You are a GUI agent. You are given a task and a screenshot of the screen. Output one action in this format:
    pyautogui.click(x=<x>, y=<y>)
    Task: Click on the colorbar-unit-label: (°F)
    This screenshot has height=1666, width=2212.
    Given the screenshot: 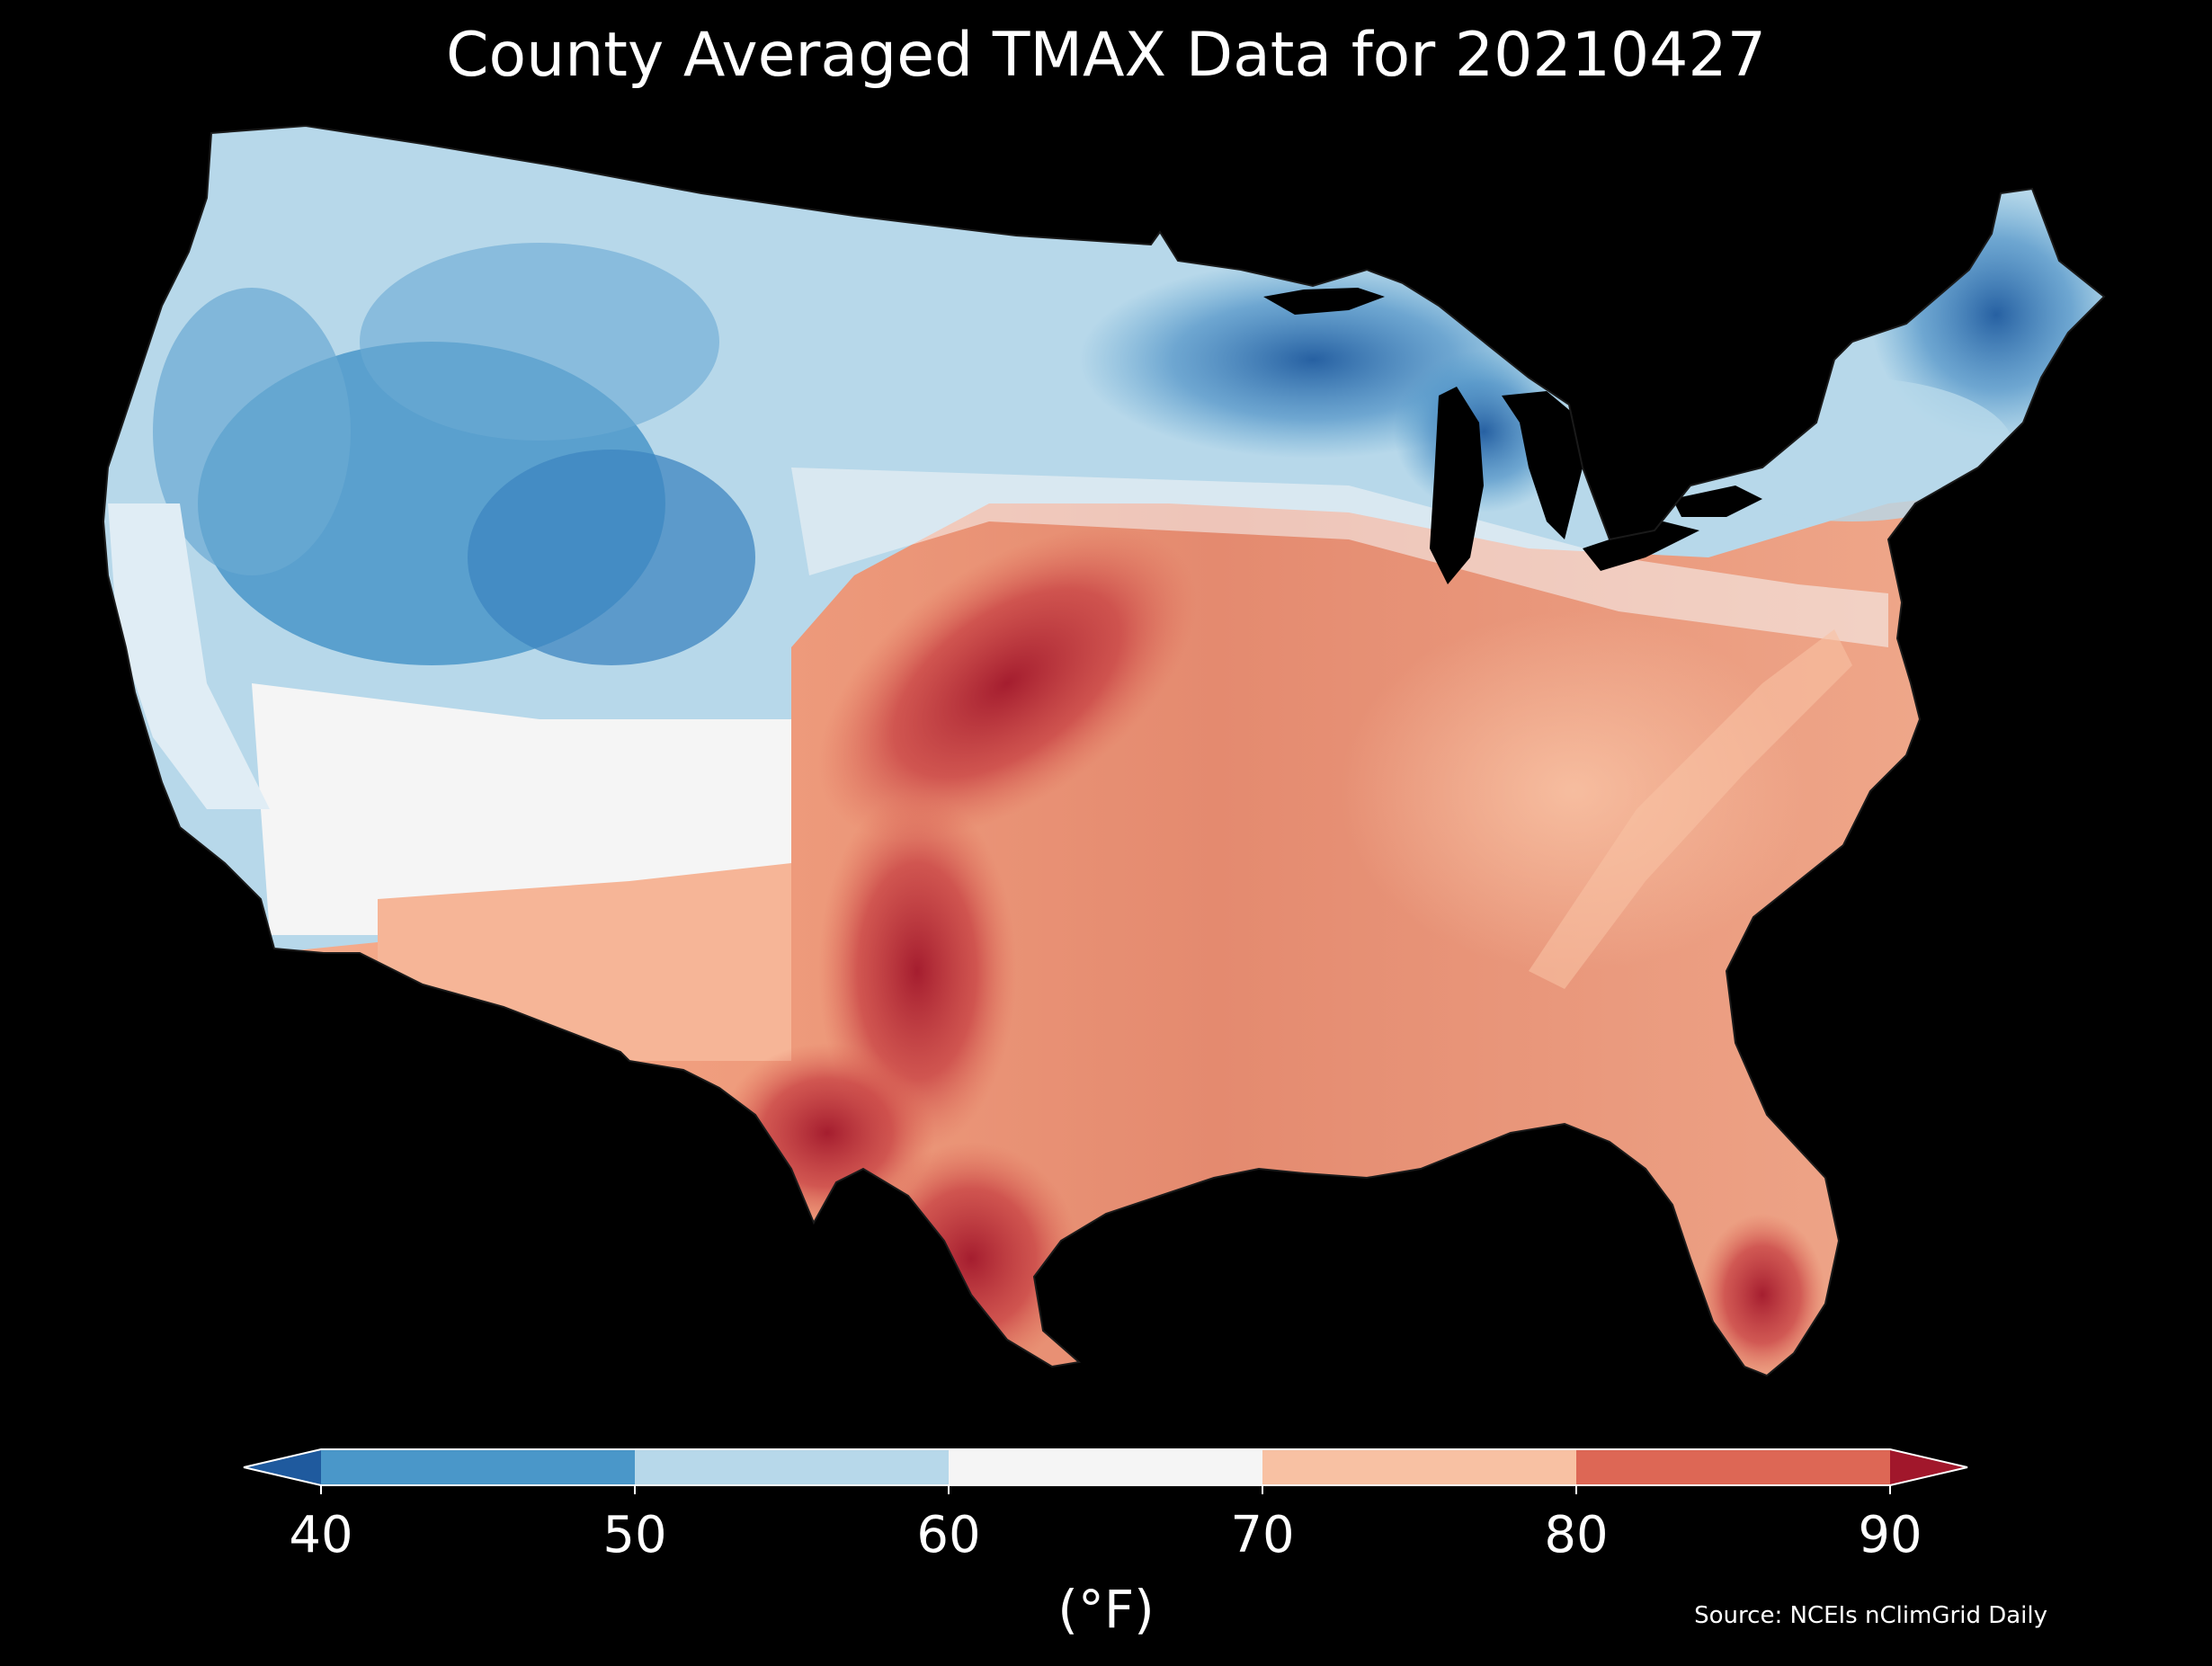 What is the action you would take?
    pyautogui.click(x=1106, y=1610)
    